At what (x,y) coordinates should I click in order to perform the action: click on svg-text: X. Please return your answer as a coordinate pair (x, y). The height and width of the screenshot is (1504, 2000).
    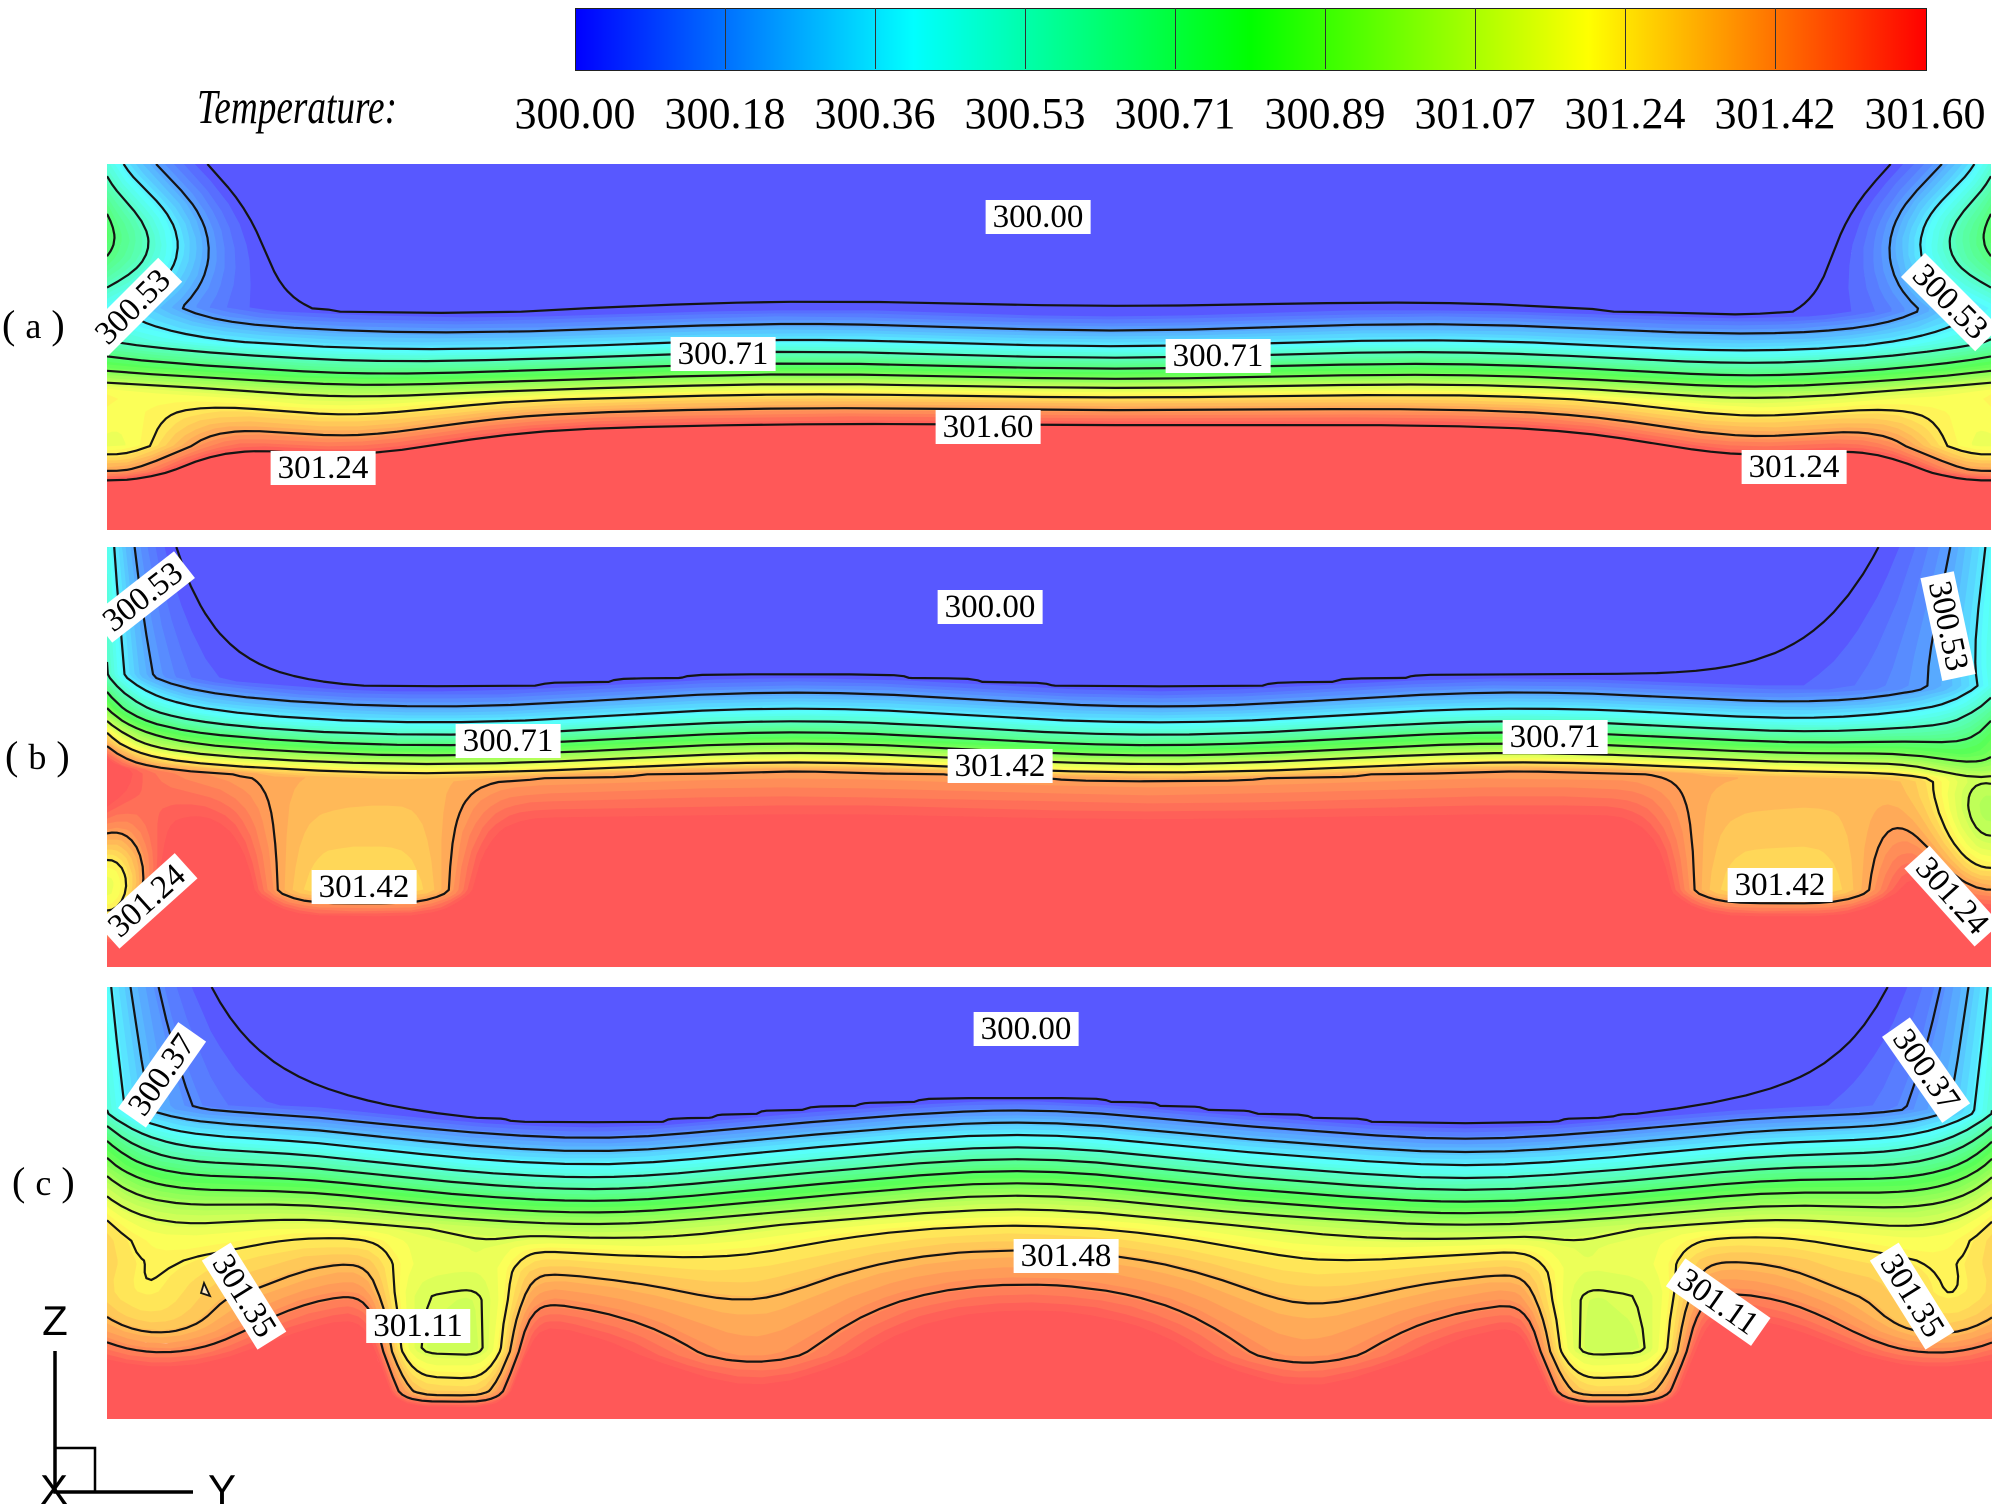
    Looking at the image, I should click on (54, 1485).